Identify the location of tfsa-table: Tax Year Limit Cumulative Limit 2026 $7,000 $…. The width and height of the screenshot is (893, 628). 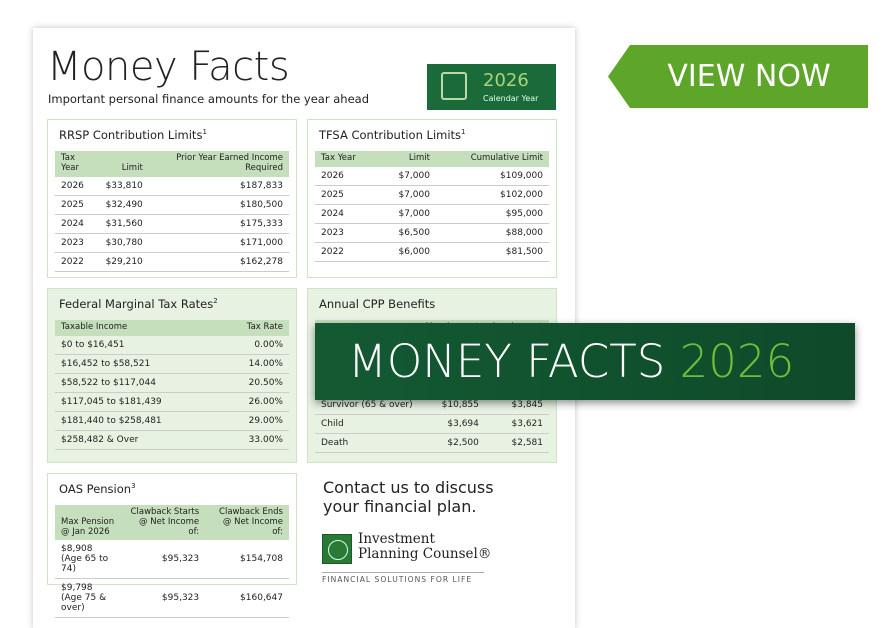
(432, 207).